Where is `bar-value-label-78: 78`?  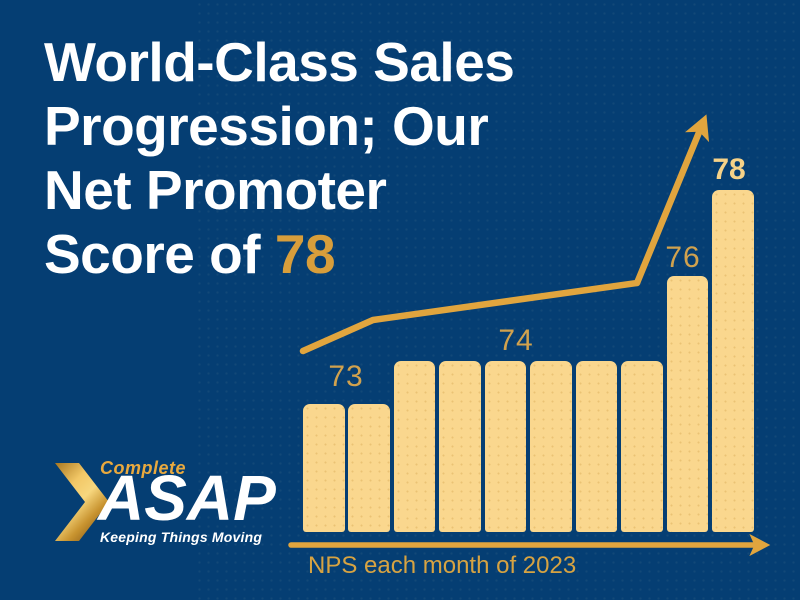 bar-value-label-78: 78 is located at coordinates (729, 169).